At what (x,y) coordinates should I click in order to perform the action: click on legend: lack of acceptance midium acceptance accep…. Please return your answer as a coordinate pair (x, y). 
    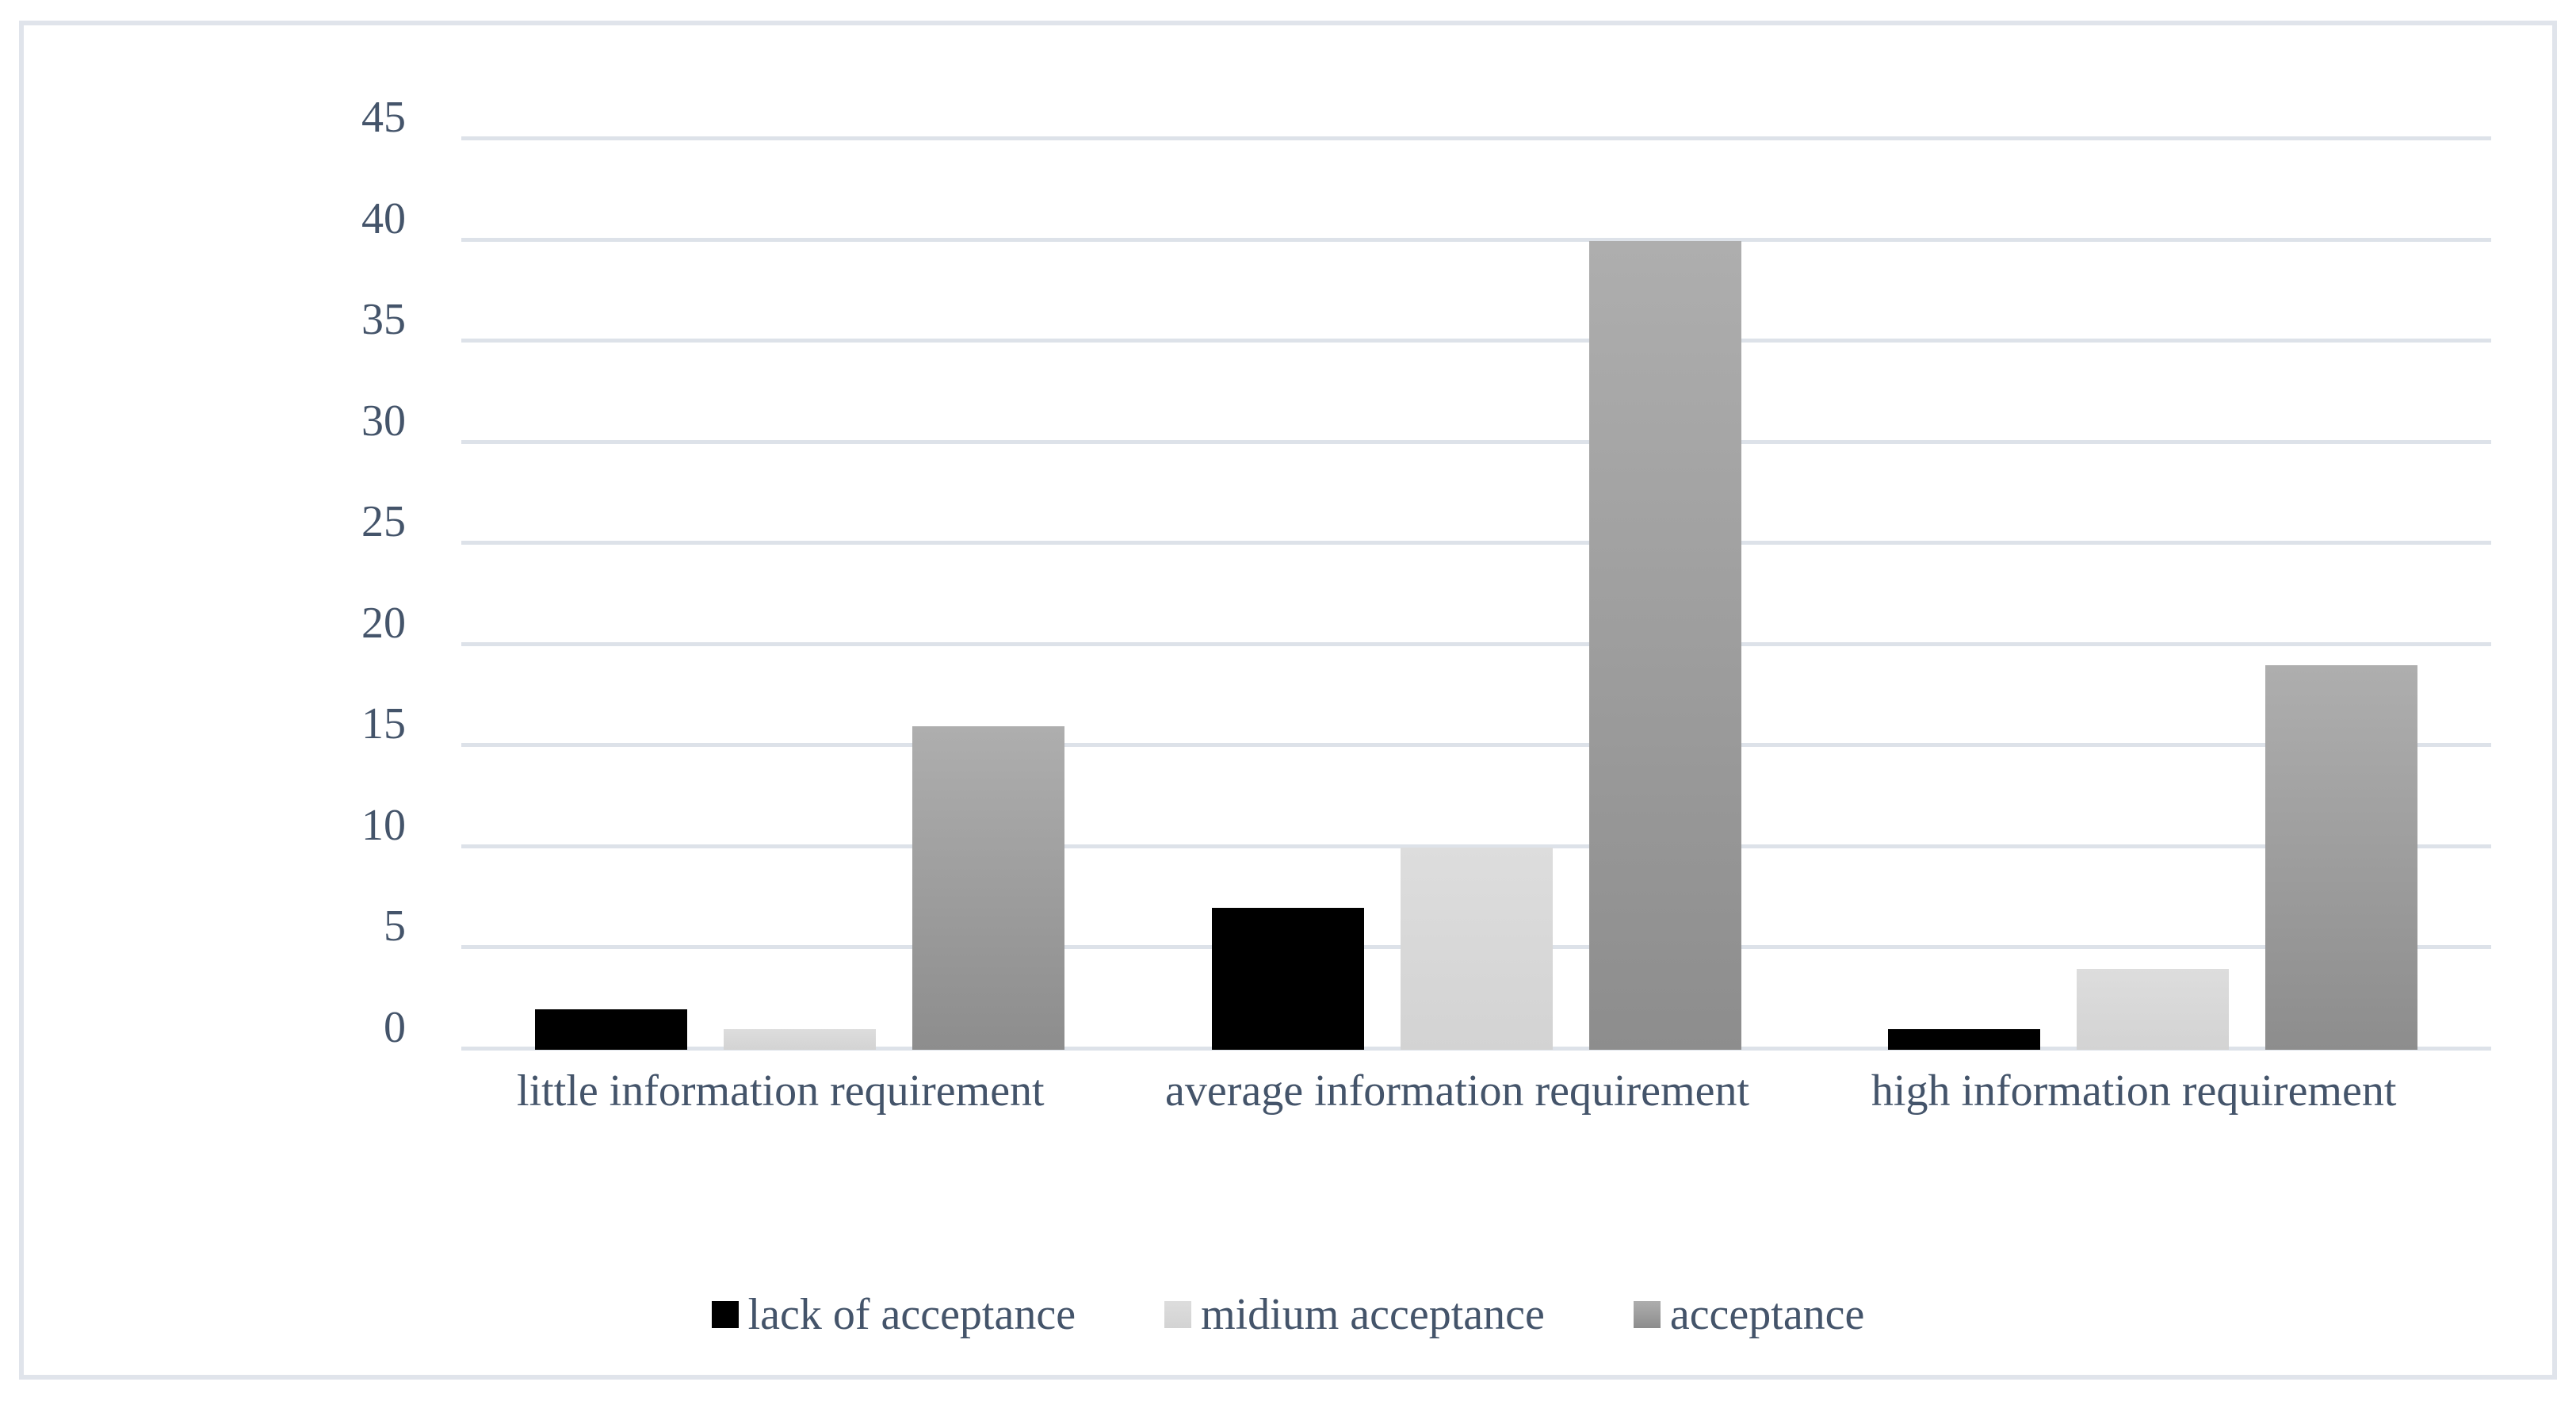
    Looking at the image, I should click on (1288, 1314).